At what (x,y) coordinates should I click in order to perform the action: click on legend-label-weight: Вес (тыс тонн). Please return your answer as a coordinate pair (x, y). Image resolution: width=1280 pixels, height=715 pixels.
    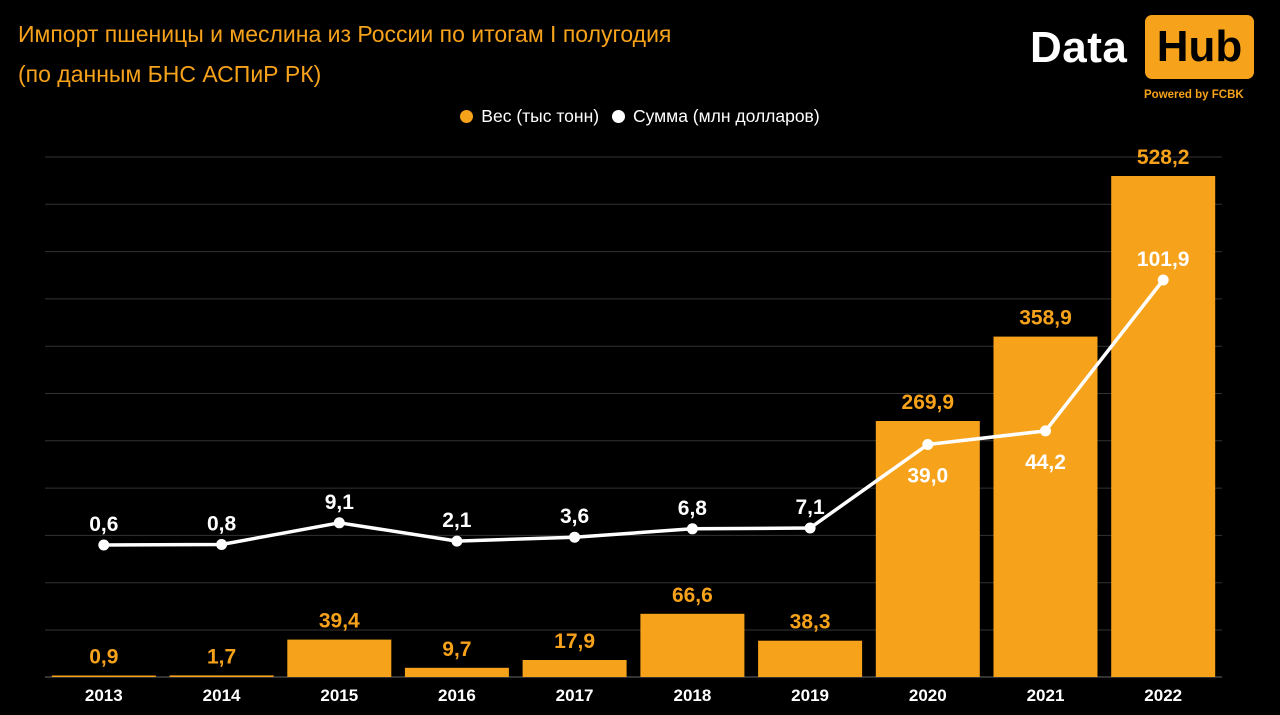
    Looking at the image, I should click on (540, 116).